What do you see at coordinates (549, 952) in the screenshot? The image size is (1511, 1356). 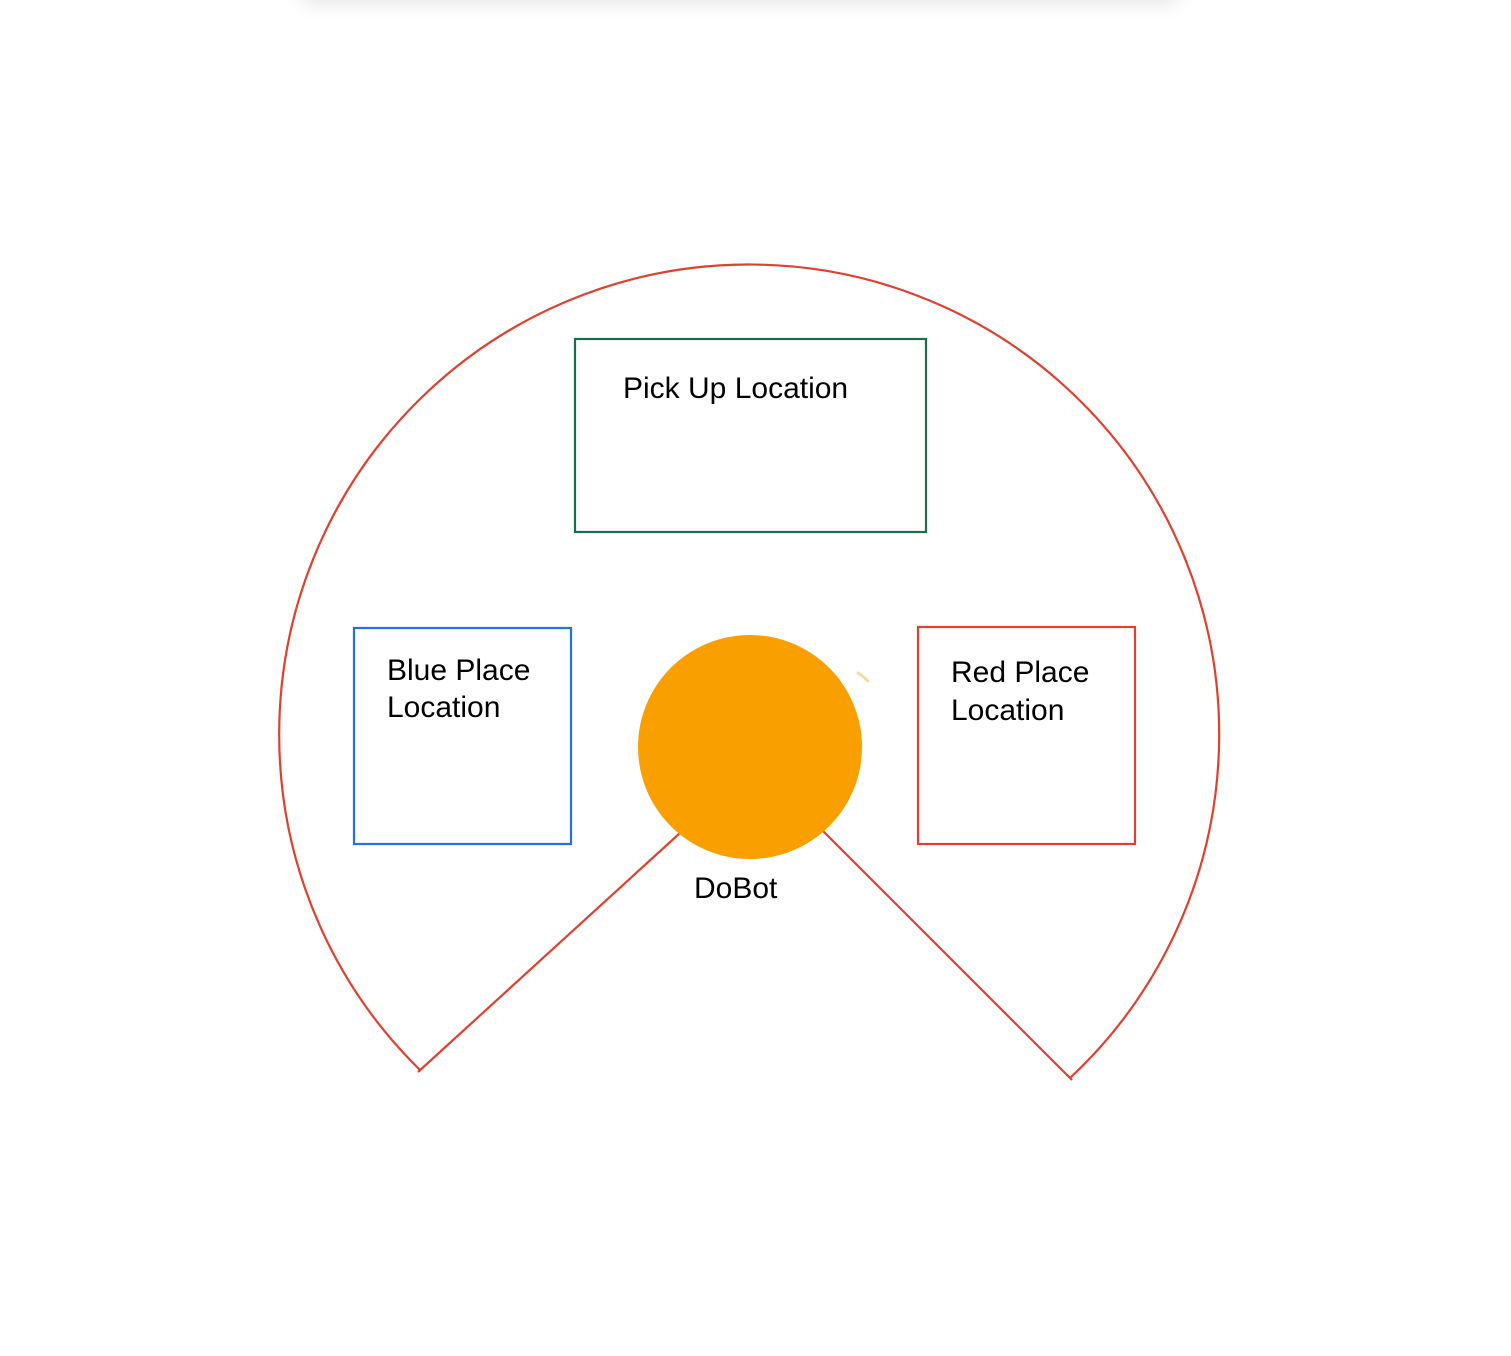 I see `workspace-boundary-left-line` at bounding box center [549, 952].